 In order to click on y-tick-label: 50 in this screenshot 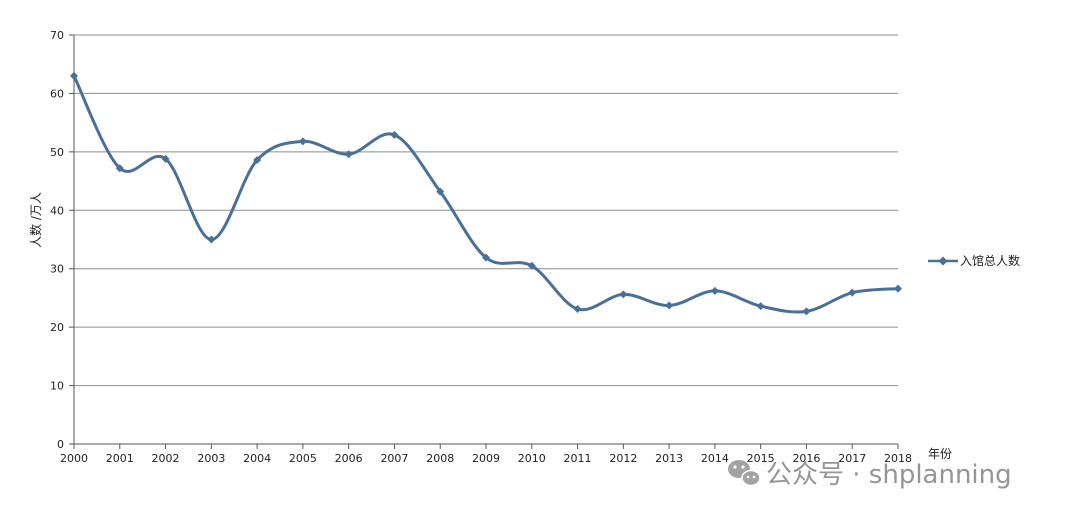, I will do `click(57, 152)`.